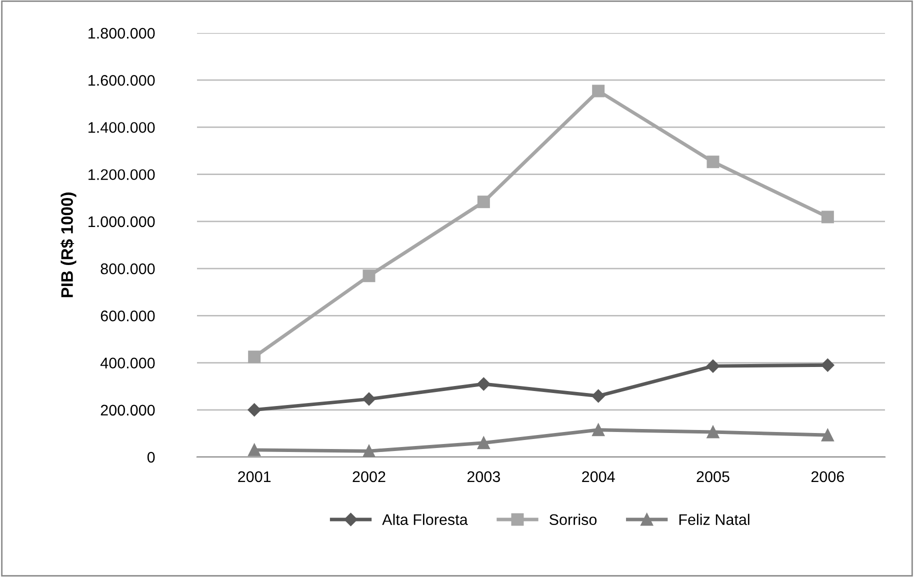 The height and width of the screenshot is (577, 914). What do you see at coordinates (369, 476) in the screenshot?
I see `x-tick-label: 2002` at bounding box center [369, 476].